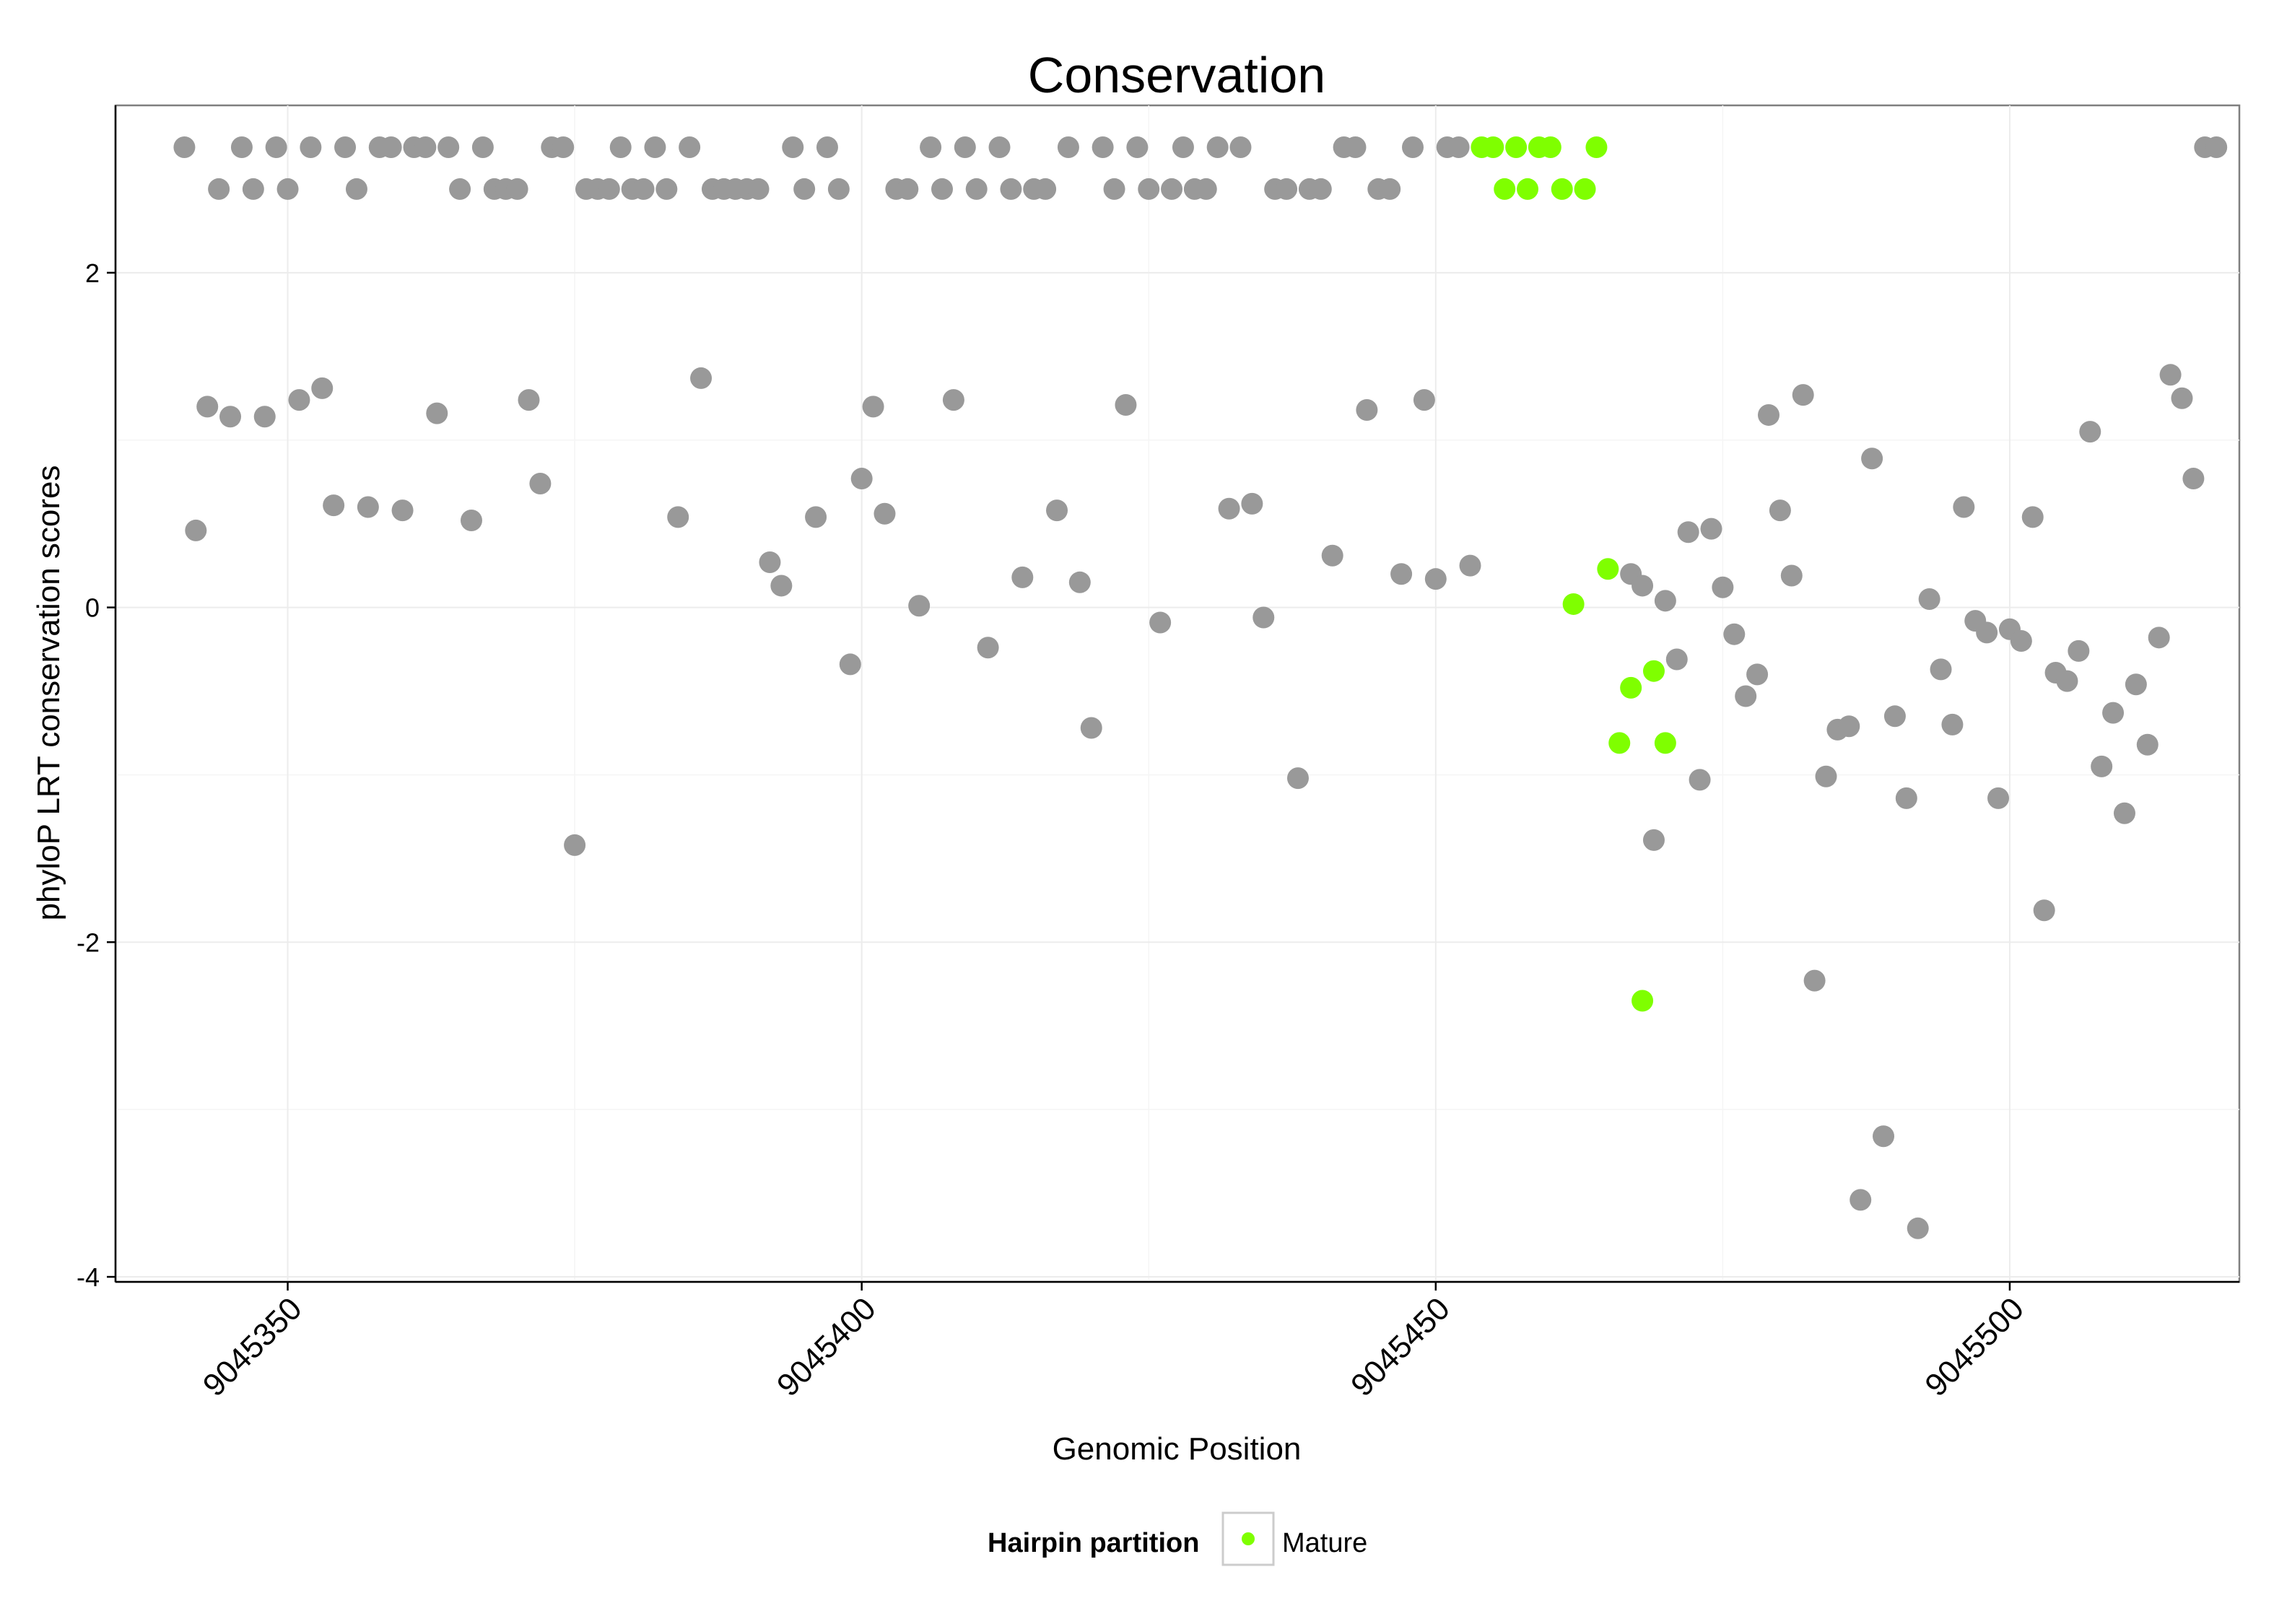  Describe the element at coordinates (48, 692) in the screenshot. I see `y-axis-title: phyloP LRT conservation scores` at that location.